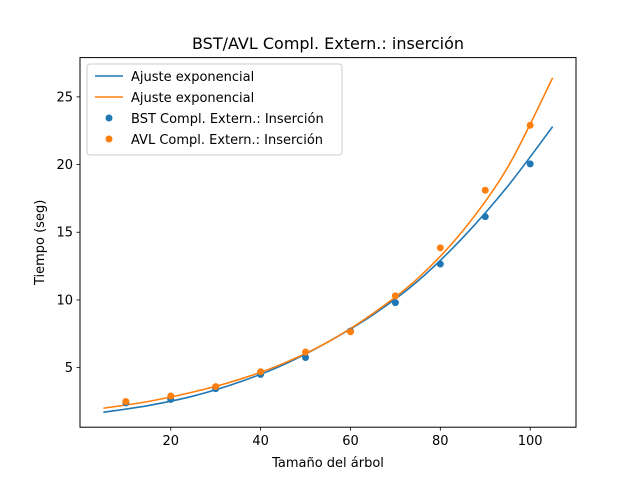 Image resolution: width=640 pixels, height=480 pixels. What do you see at coordinates (109, 118) in the screenshot?
I see `legend-marker-bst` at bounding box center [109, 118].